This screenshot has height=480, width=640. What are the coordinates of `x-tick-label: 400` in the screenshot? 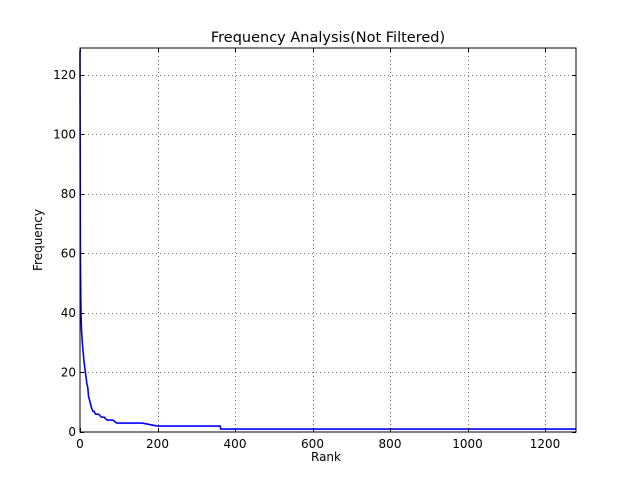 It's located at (235, 444).